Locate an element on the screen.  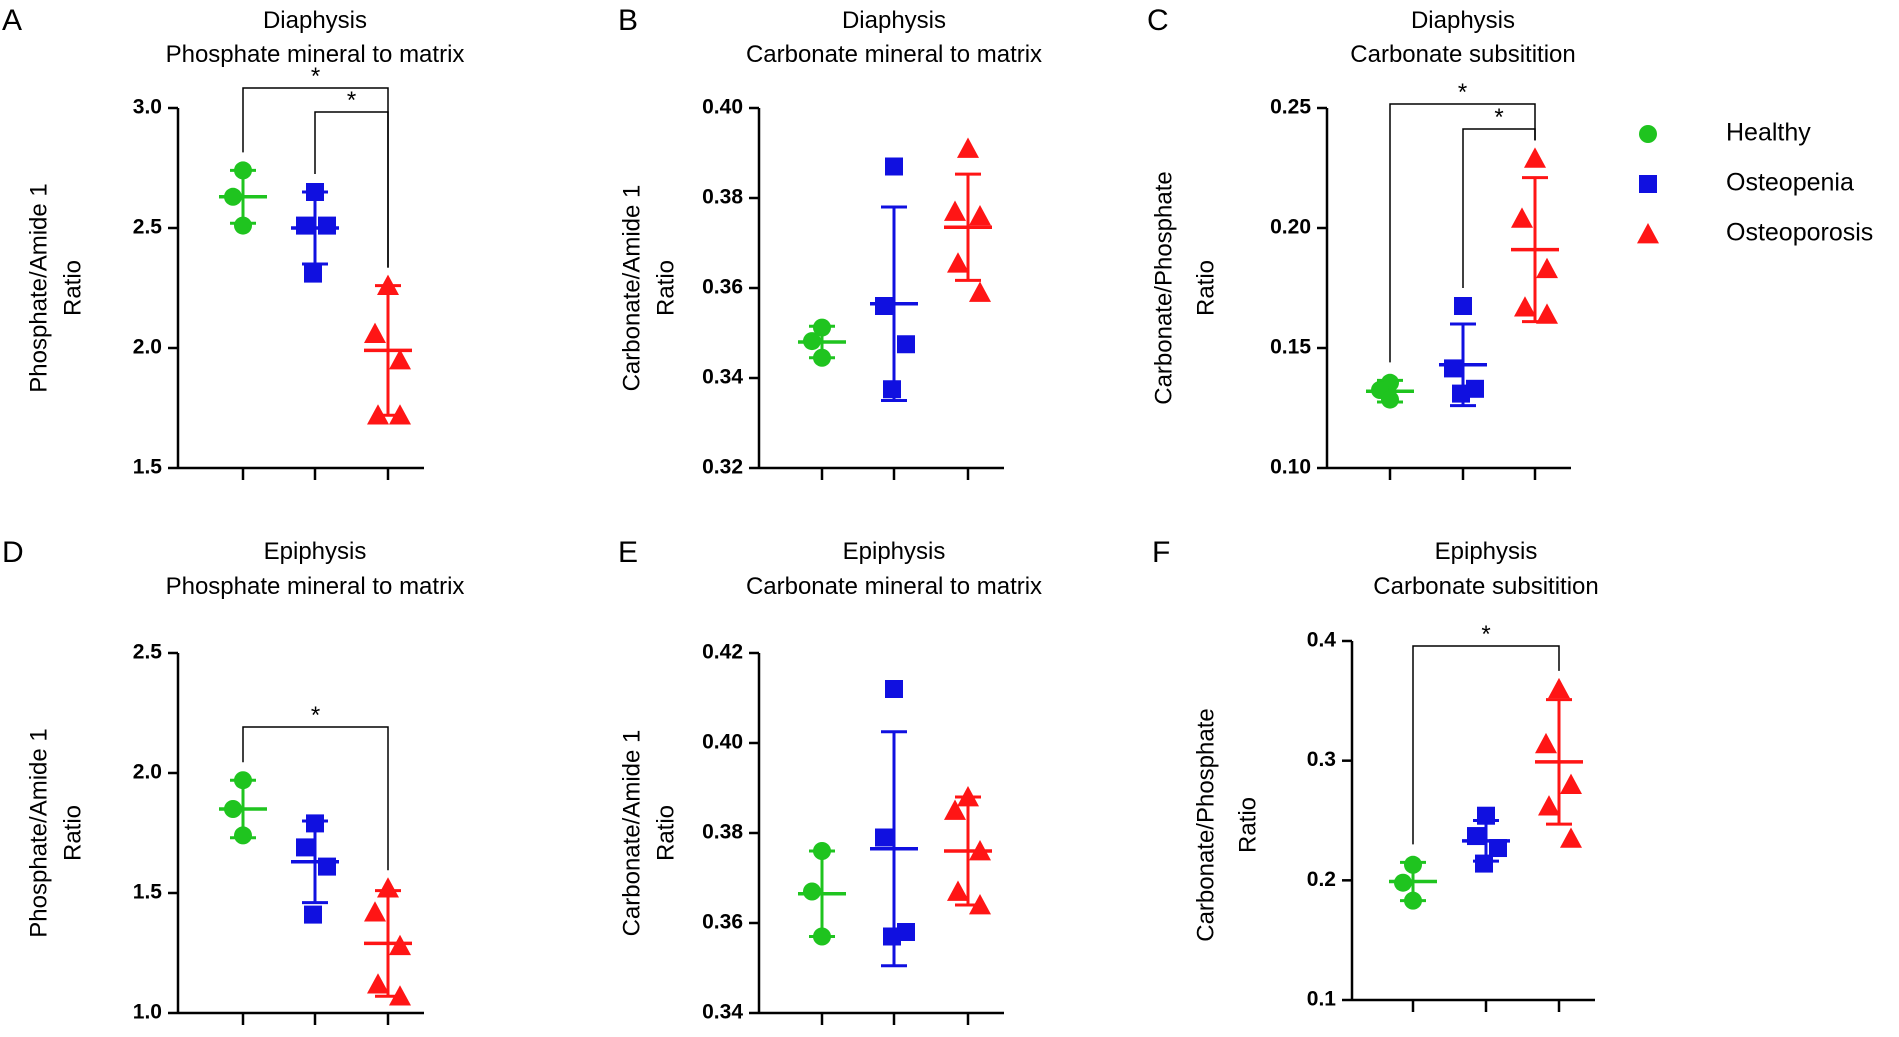
y-tick-label: 0.4 is located at coordinates (1322, 640).